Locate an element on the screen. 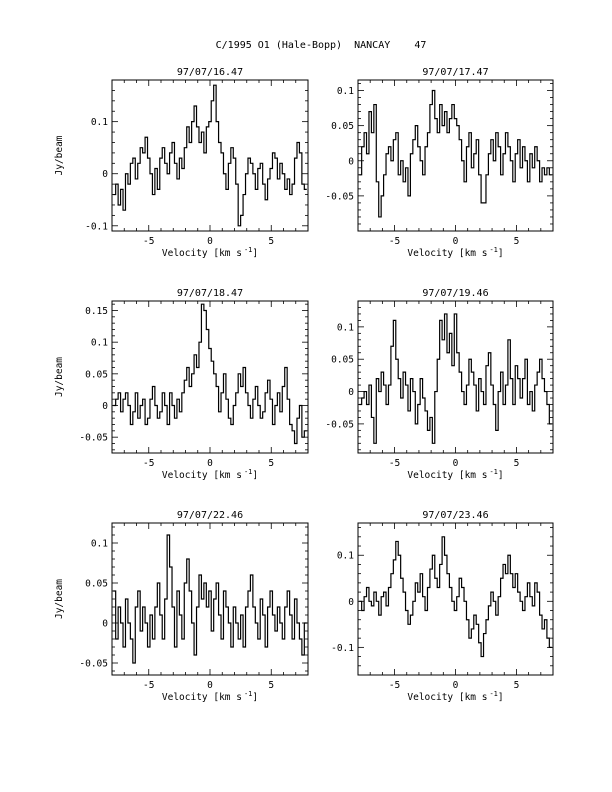 The width and height of the screenshot is (612, 792). page-title: C/1995 O1 (Hale-Bopp) NANCAY 47 is located at coordinates (321, 45).